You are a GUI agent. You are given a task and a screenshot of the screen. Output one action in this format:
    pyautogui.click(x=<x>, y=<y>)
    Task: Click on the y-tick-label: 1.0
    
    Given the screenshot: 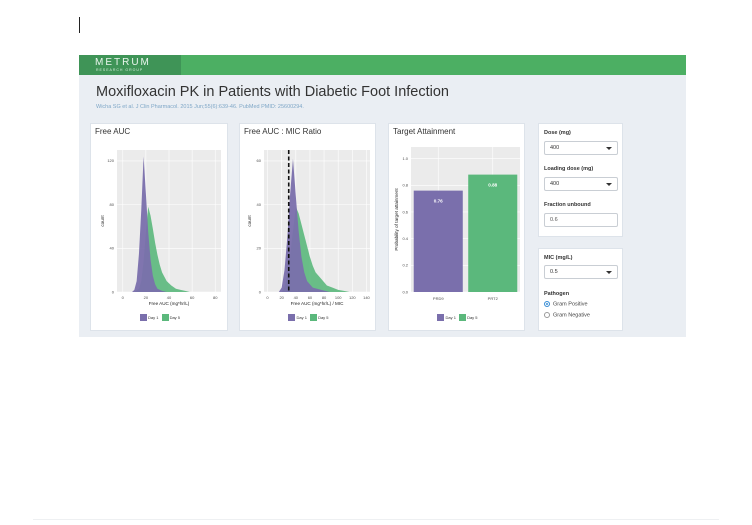 What is the action you would take?
    pyautogui.click(x=405, y=158)
    